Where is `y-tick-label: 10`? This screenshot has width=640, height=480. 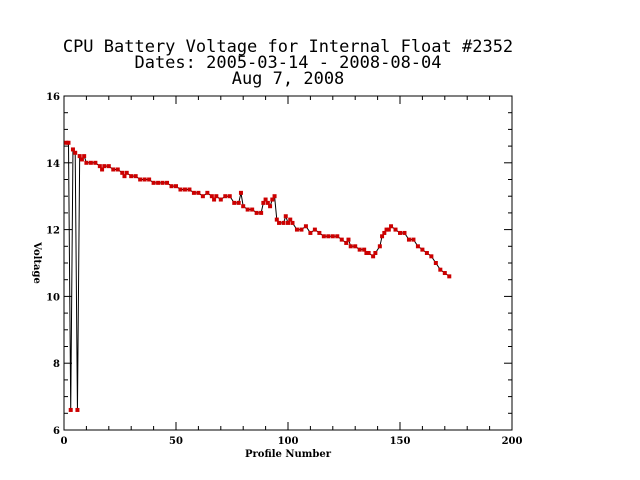 y-tick-label: 10 is located at coordinates (53, 297).